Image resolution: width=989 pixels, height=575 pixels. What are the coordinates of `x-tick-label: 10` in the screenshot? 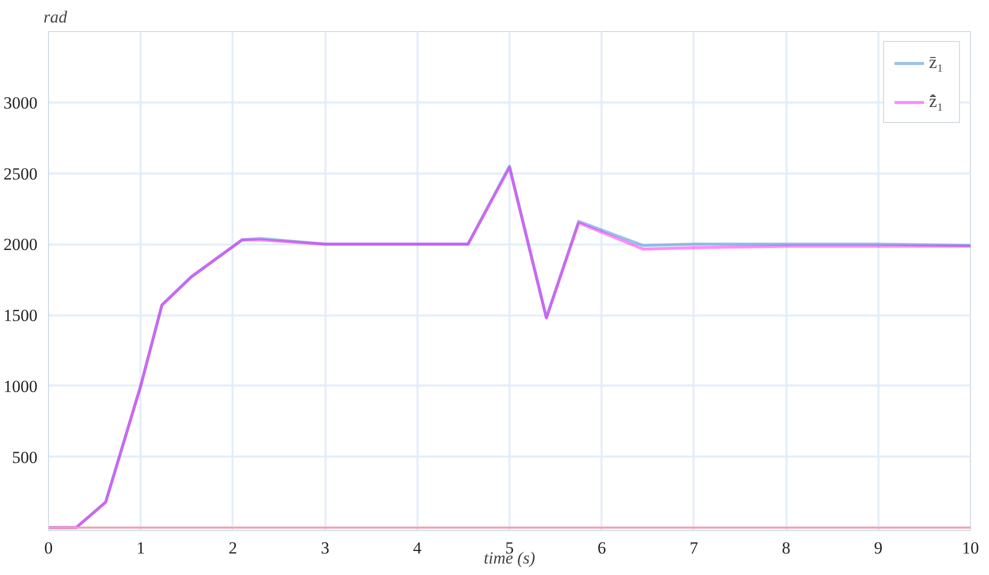 It's located at (970, 548).